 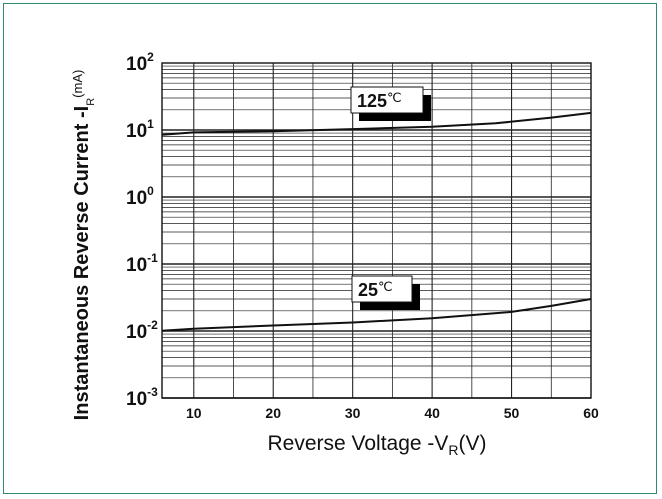 I want to click on y-tick-label: 10¹, so click(x=140, y=129).